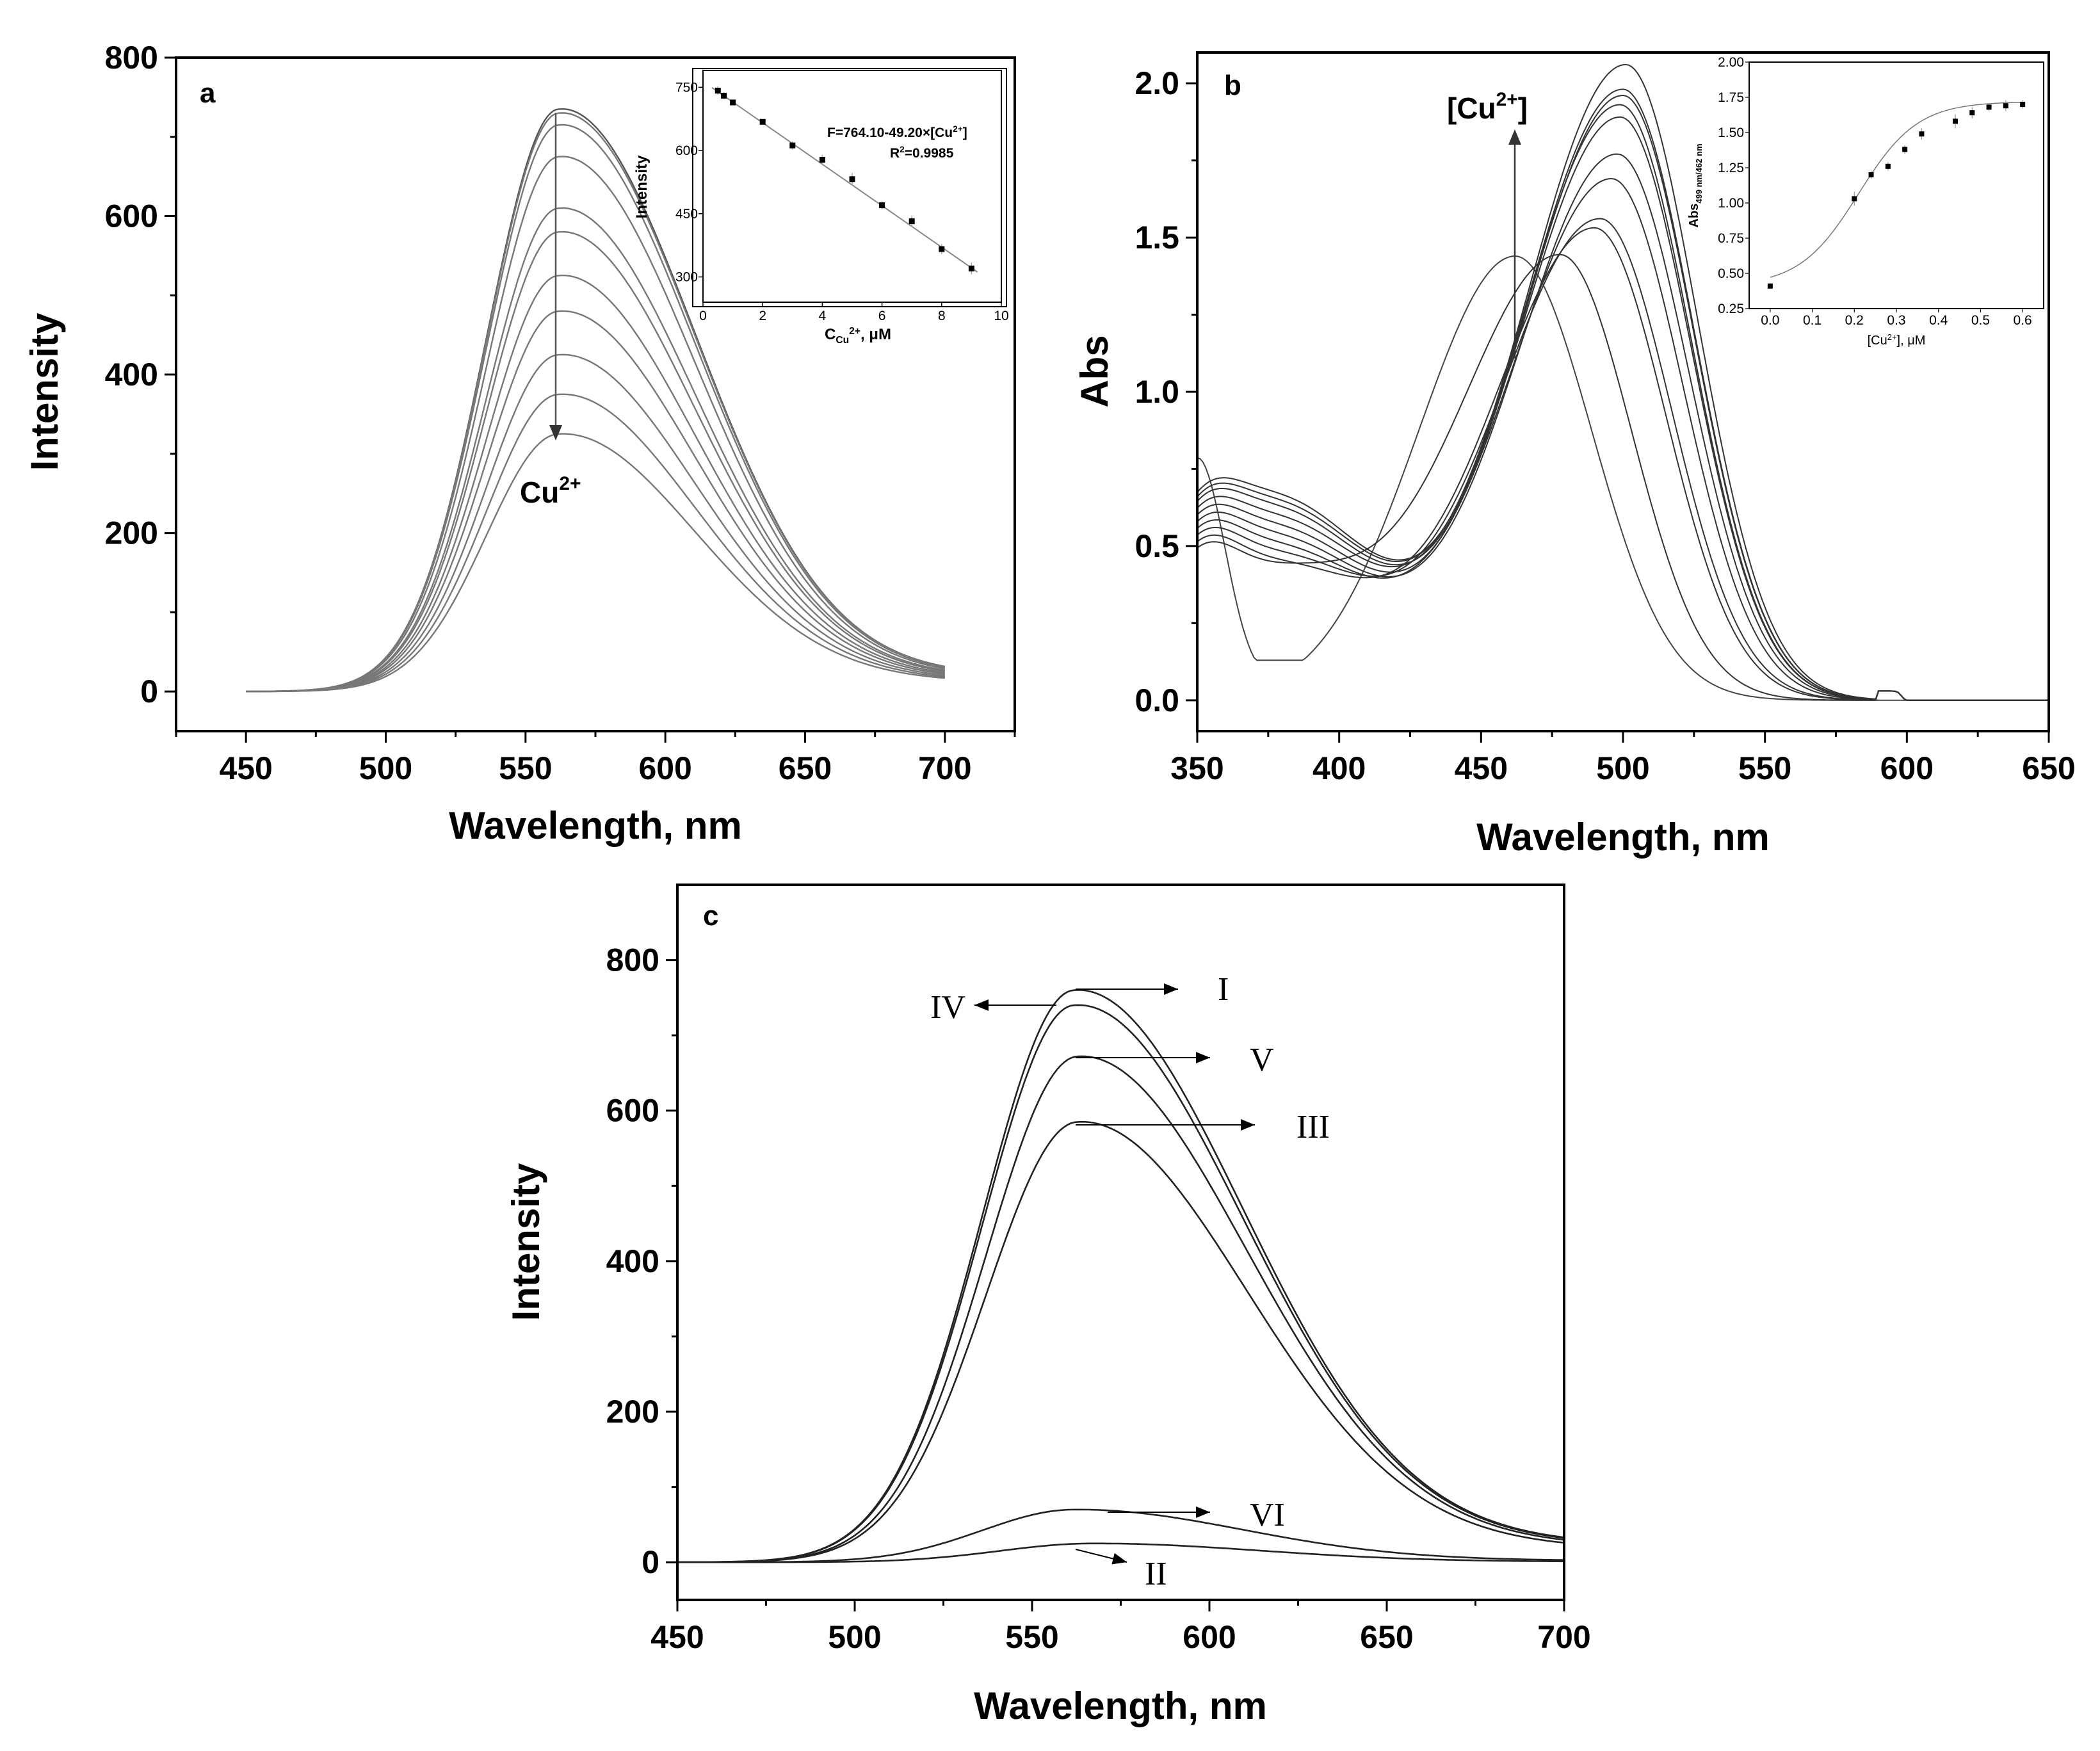 The width and height of the screenshot is (2100, 1751). What do you see at coordinates (1120, 1705) in the screenshot?
I see `panel-c-xlabel: Wavelength, nm` at bounding box center [1120, 1705].